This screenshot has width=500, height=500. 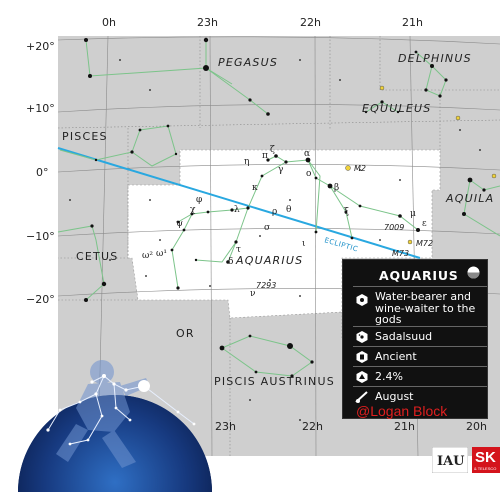 I want to click on svg-text: β, so click(x=336, y=188).